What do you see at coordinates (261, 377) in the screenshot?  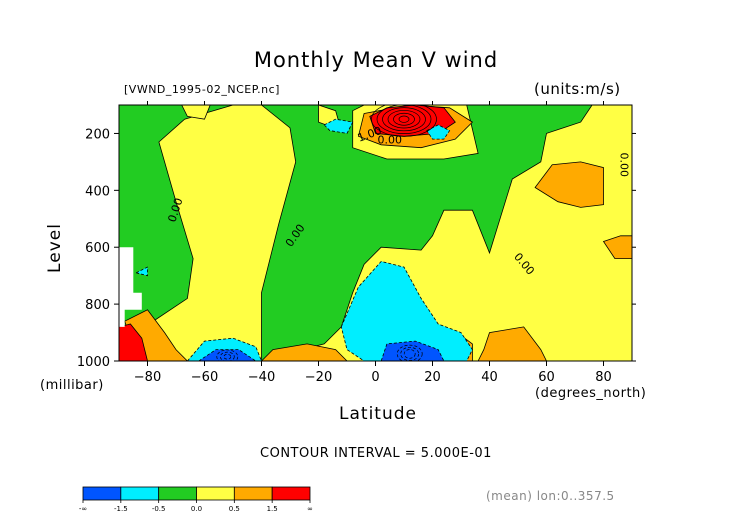 I see `x-tick-label: −40` at bounding box center [261, 377].